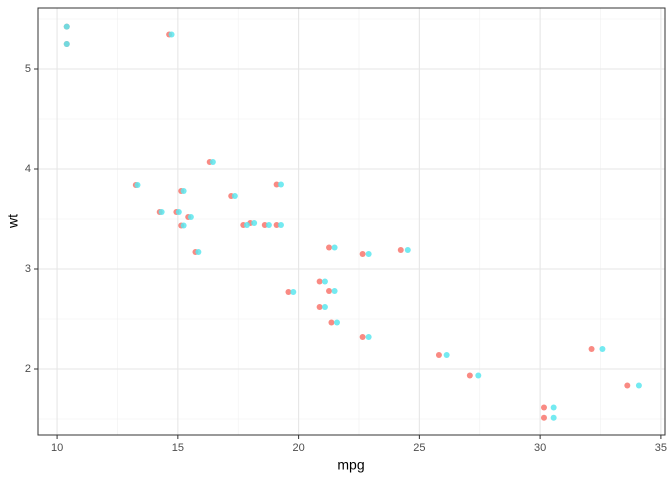 Image resolution: width=672 pixels, height=480 pixels. Describe the element at coordinates (28, 69) in the screenshot. I see `y-tick-label: 5` at that location.